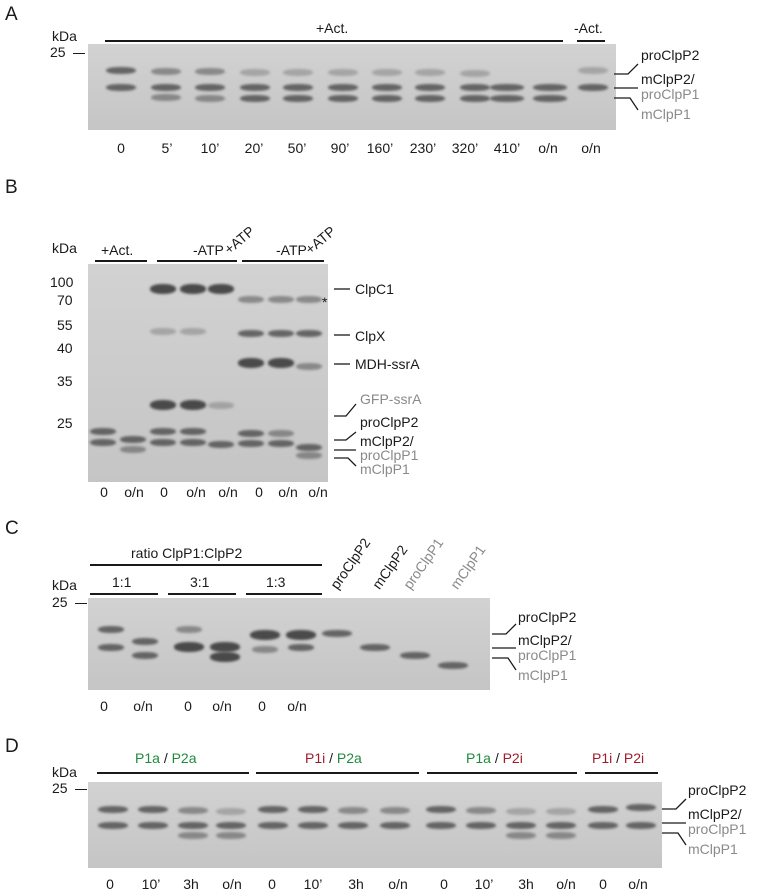 This screenshot has height=896, width=760. What do you see at coordinates (345, 377) in the screenshot?
I see `leader-lines-b` at bounding box center [345, 377].